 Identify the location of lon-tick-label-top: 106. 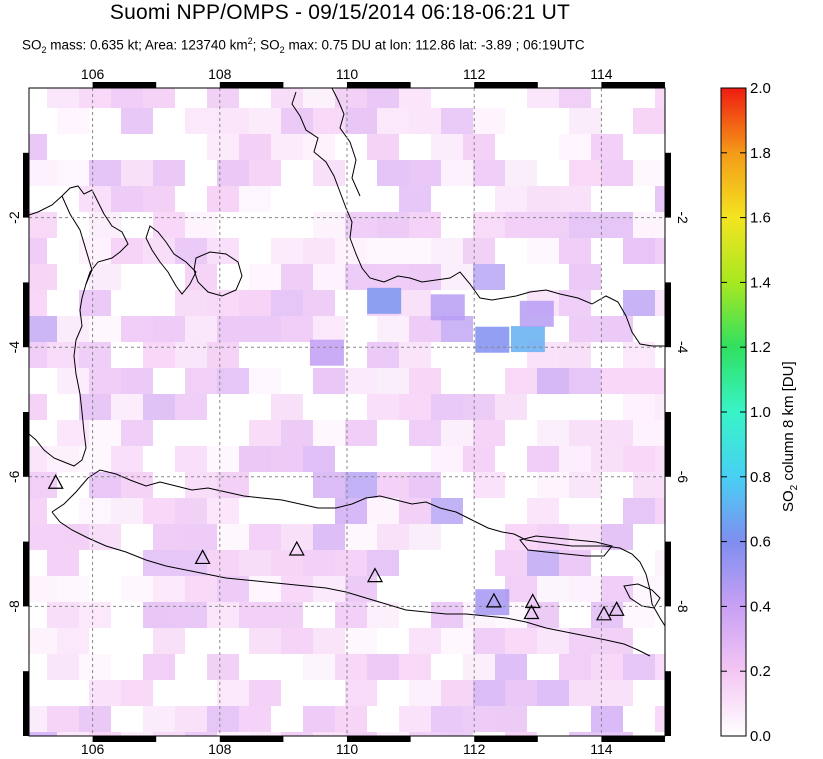
(93, 74).